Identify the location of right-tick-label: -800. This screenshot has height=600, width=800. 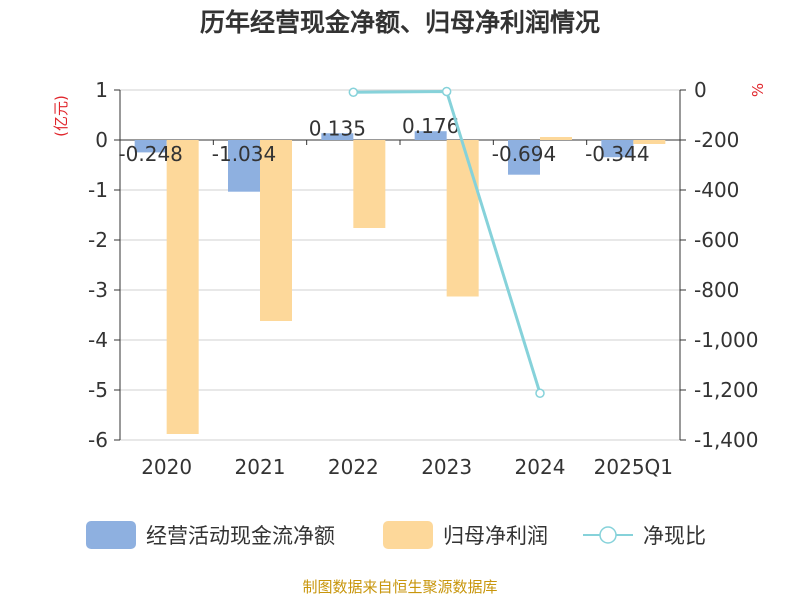
(716, 290).